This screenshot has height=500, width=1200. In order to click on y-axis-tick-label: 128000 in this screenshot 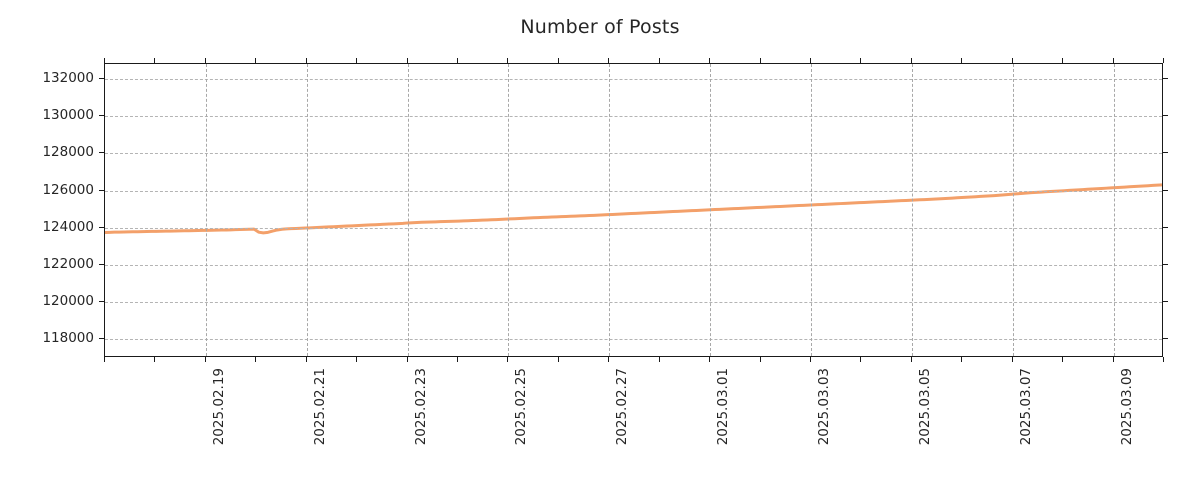, I will do `click(68, 152)`.